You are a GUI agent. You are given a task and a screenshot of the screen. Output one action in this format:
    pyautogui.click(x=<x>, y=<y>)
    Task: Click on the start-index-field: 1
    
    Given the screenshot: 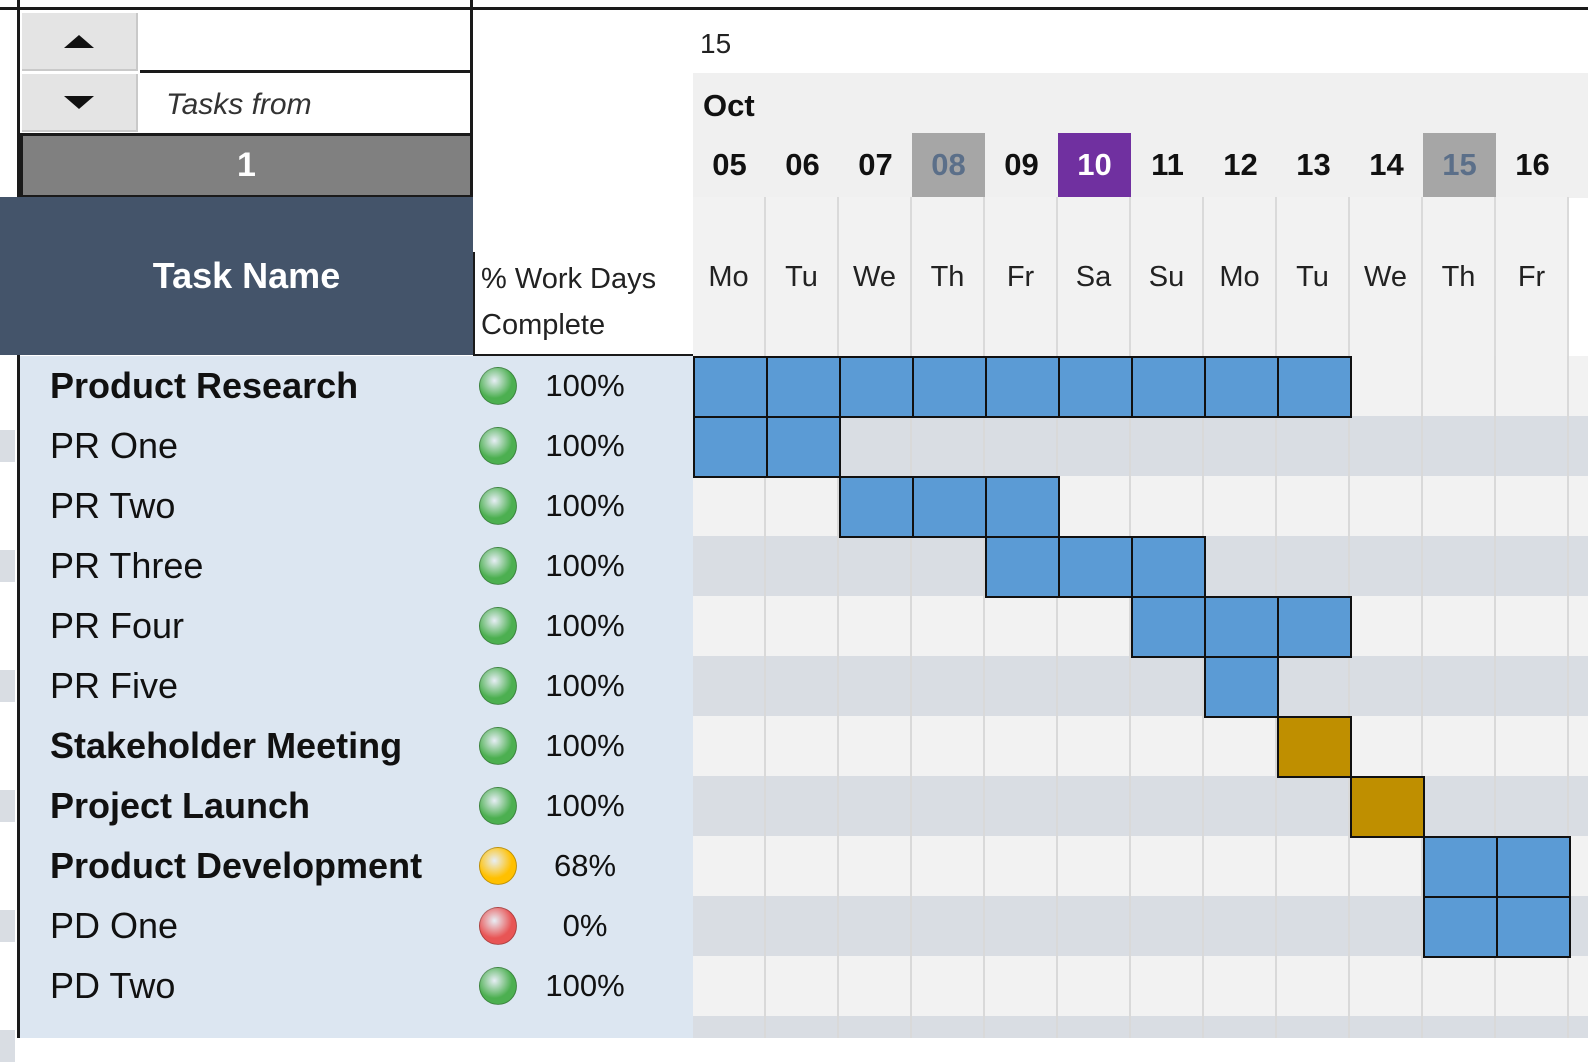 What is the action you would take?
    pyautogui.click(x=246, y=165)
    